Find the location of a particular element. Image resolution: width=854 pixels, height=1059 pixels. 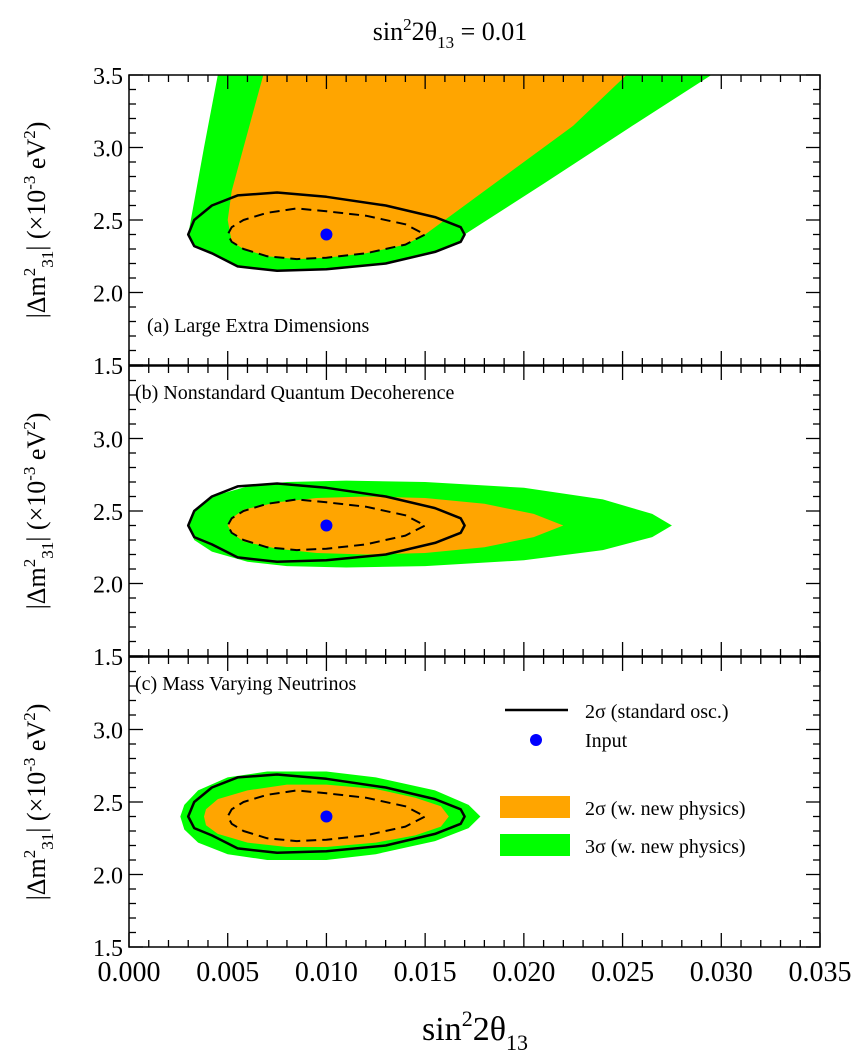

plot-area-b is located at coordinates (429, 524).